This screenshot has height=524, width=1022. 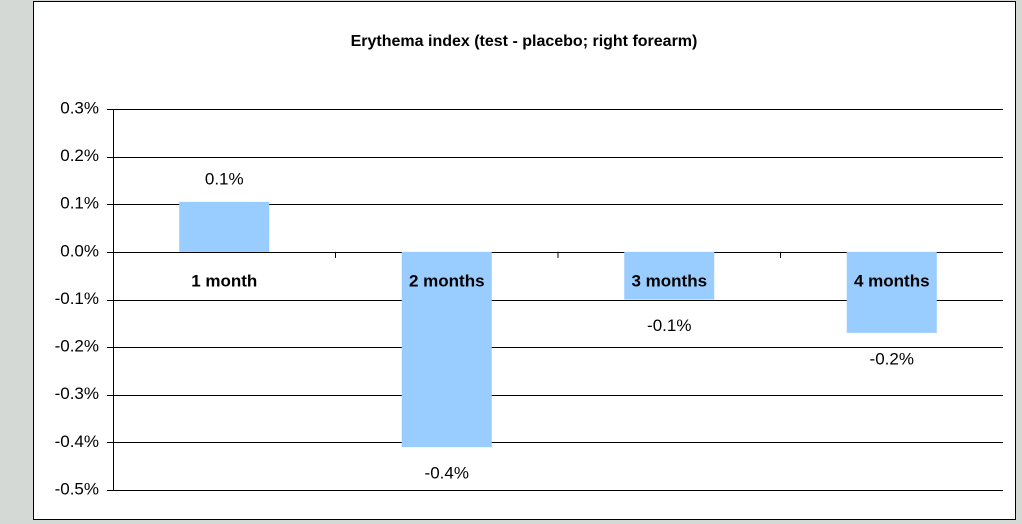 I want to click on y-tick-label: 0.3%, so click(x=79, y=107).